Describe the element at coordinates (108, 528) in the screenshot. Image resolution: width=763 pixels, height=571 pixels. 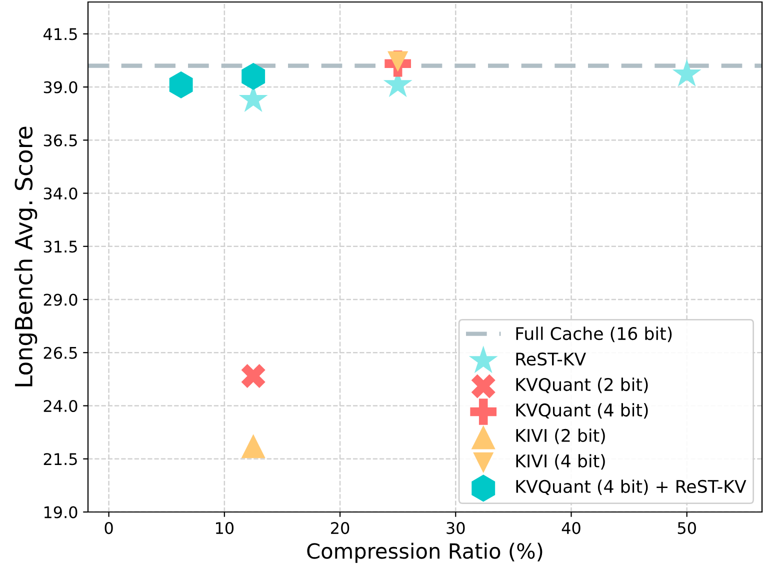
I see `x-tick-label: 0` at that location.